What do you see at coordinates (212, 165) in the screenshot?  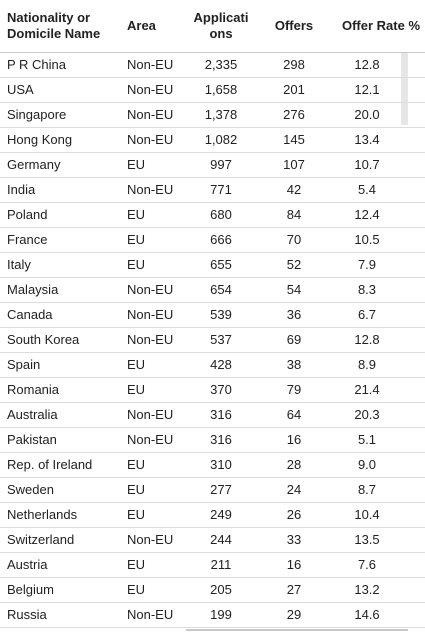 I see `table-row: Germany EU 997 107 10.7` at bounding box center [212, 165].